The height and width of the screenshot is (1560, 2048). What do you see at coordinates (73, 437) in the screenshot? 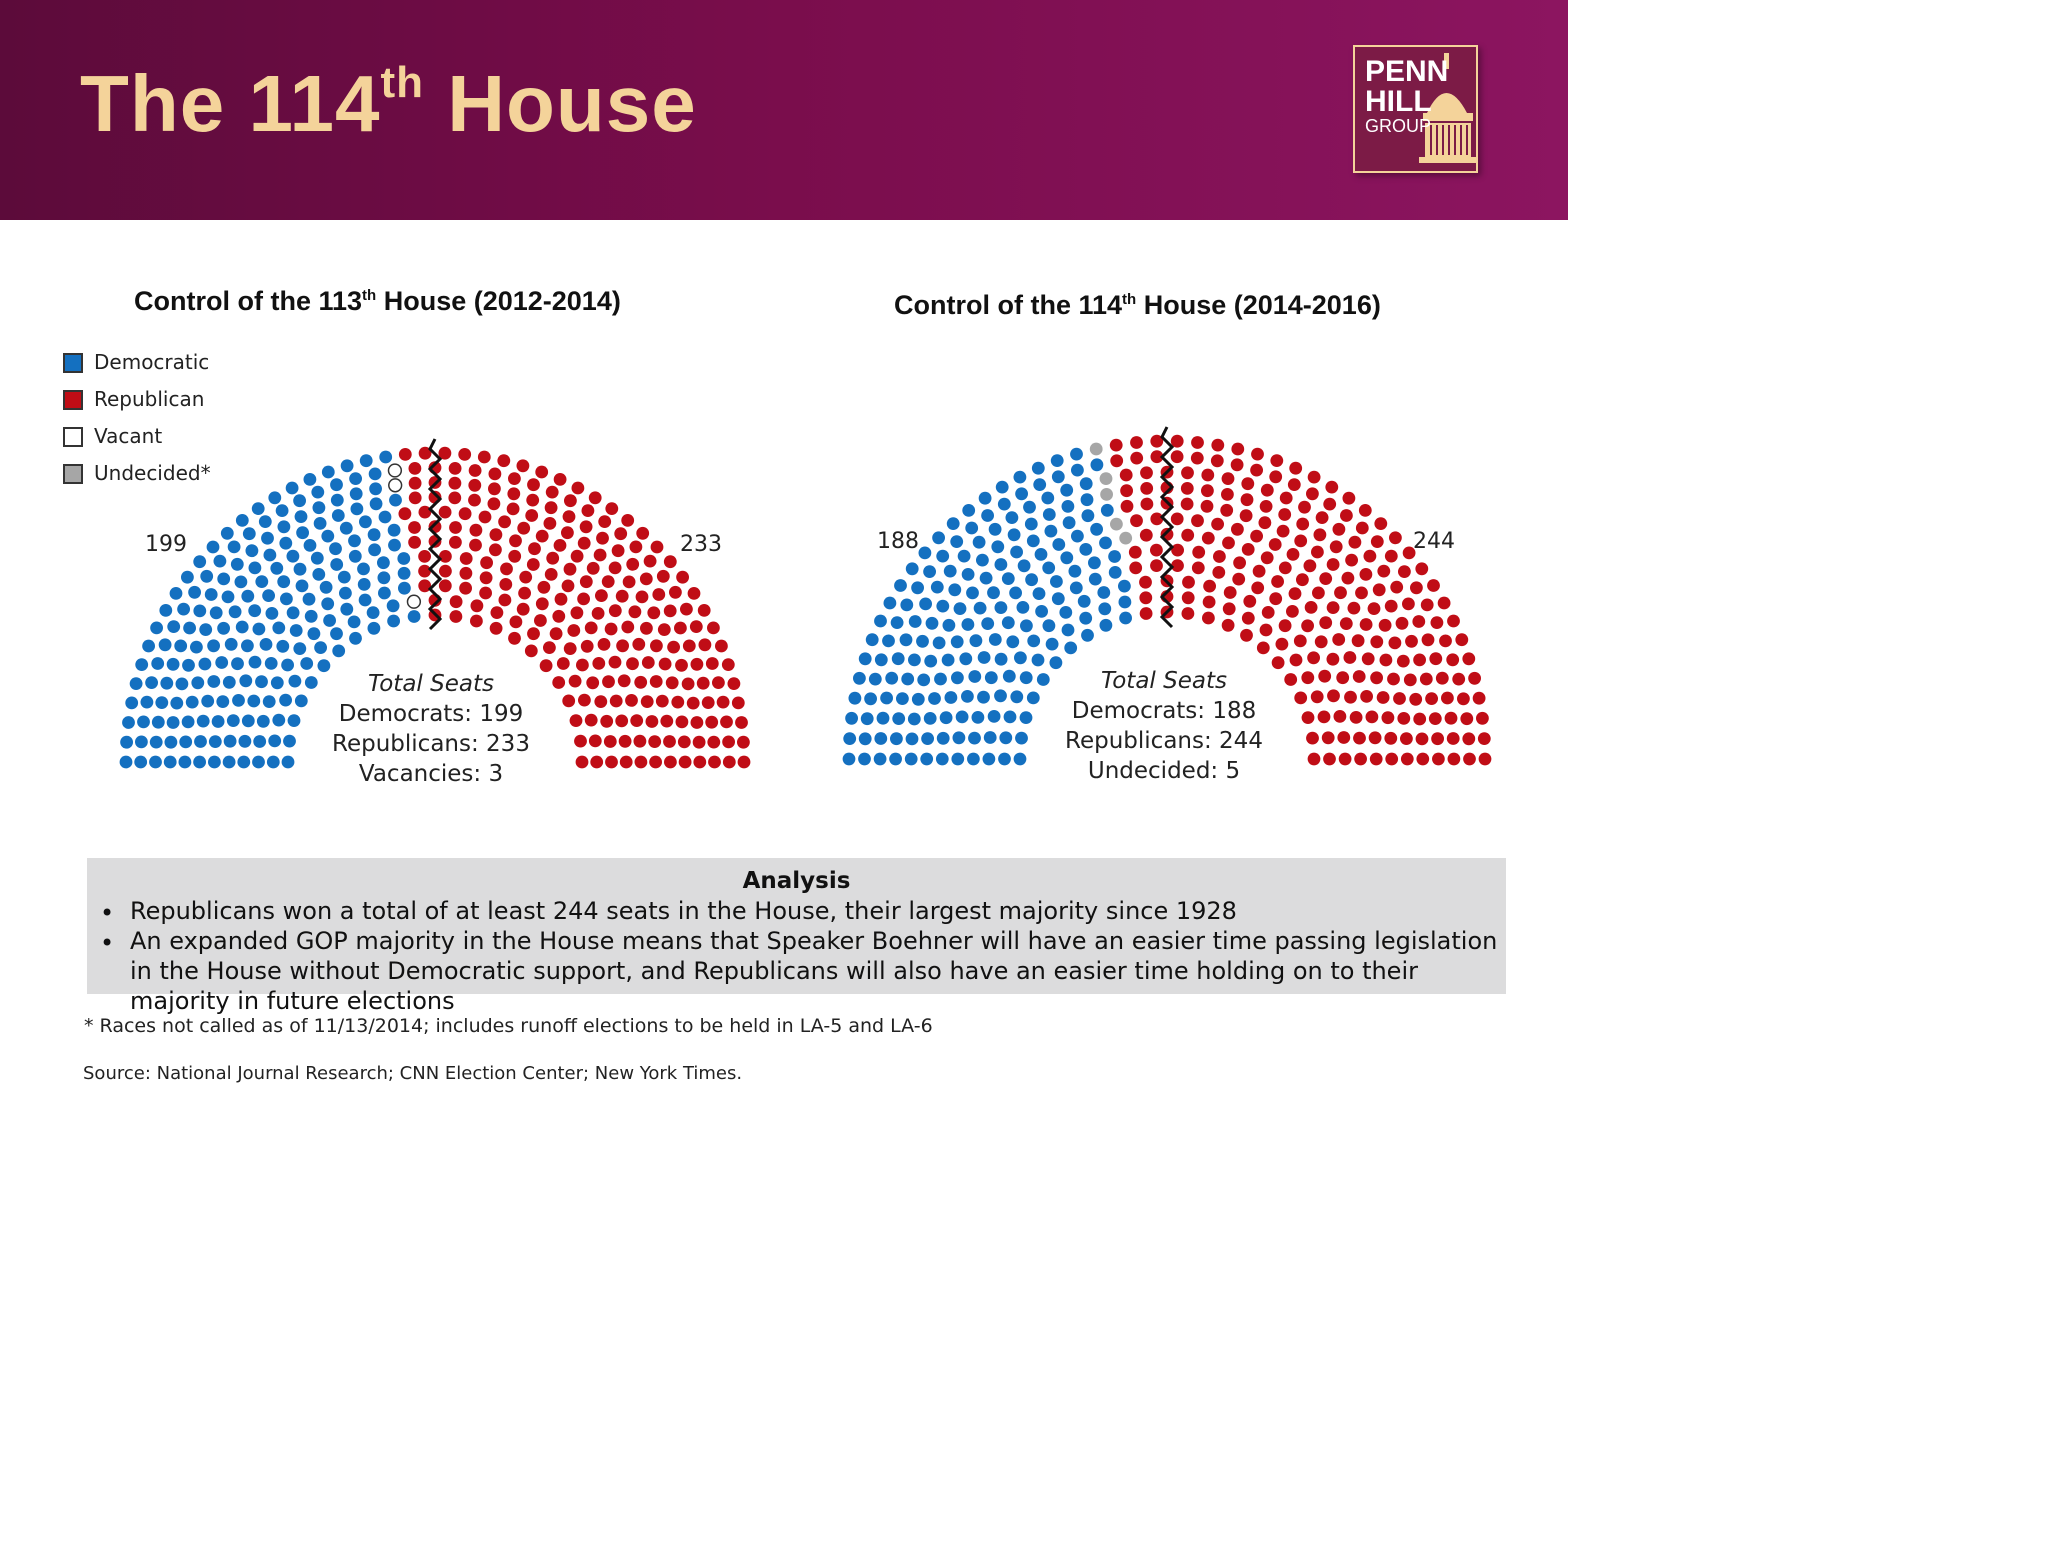
I see `legend-swatch-vacant` at bounding box center [73, 437].